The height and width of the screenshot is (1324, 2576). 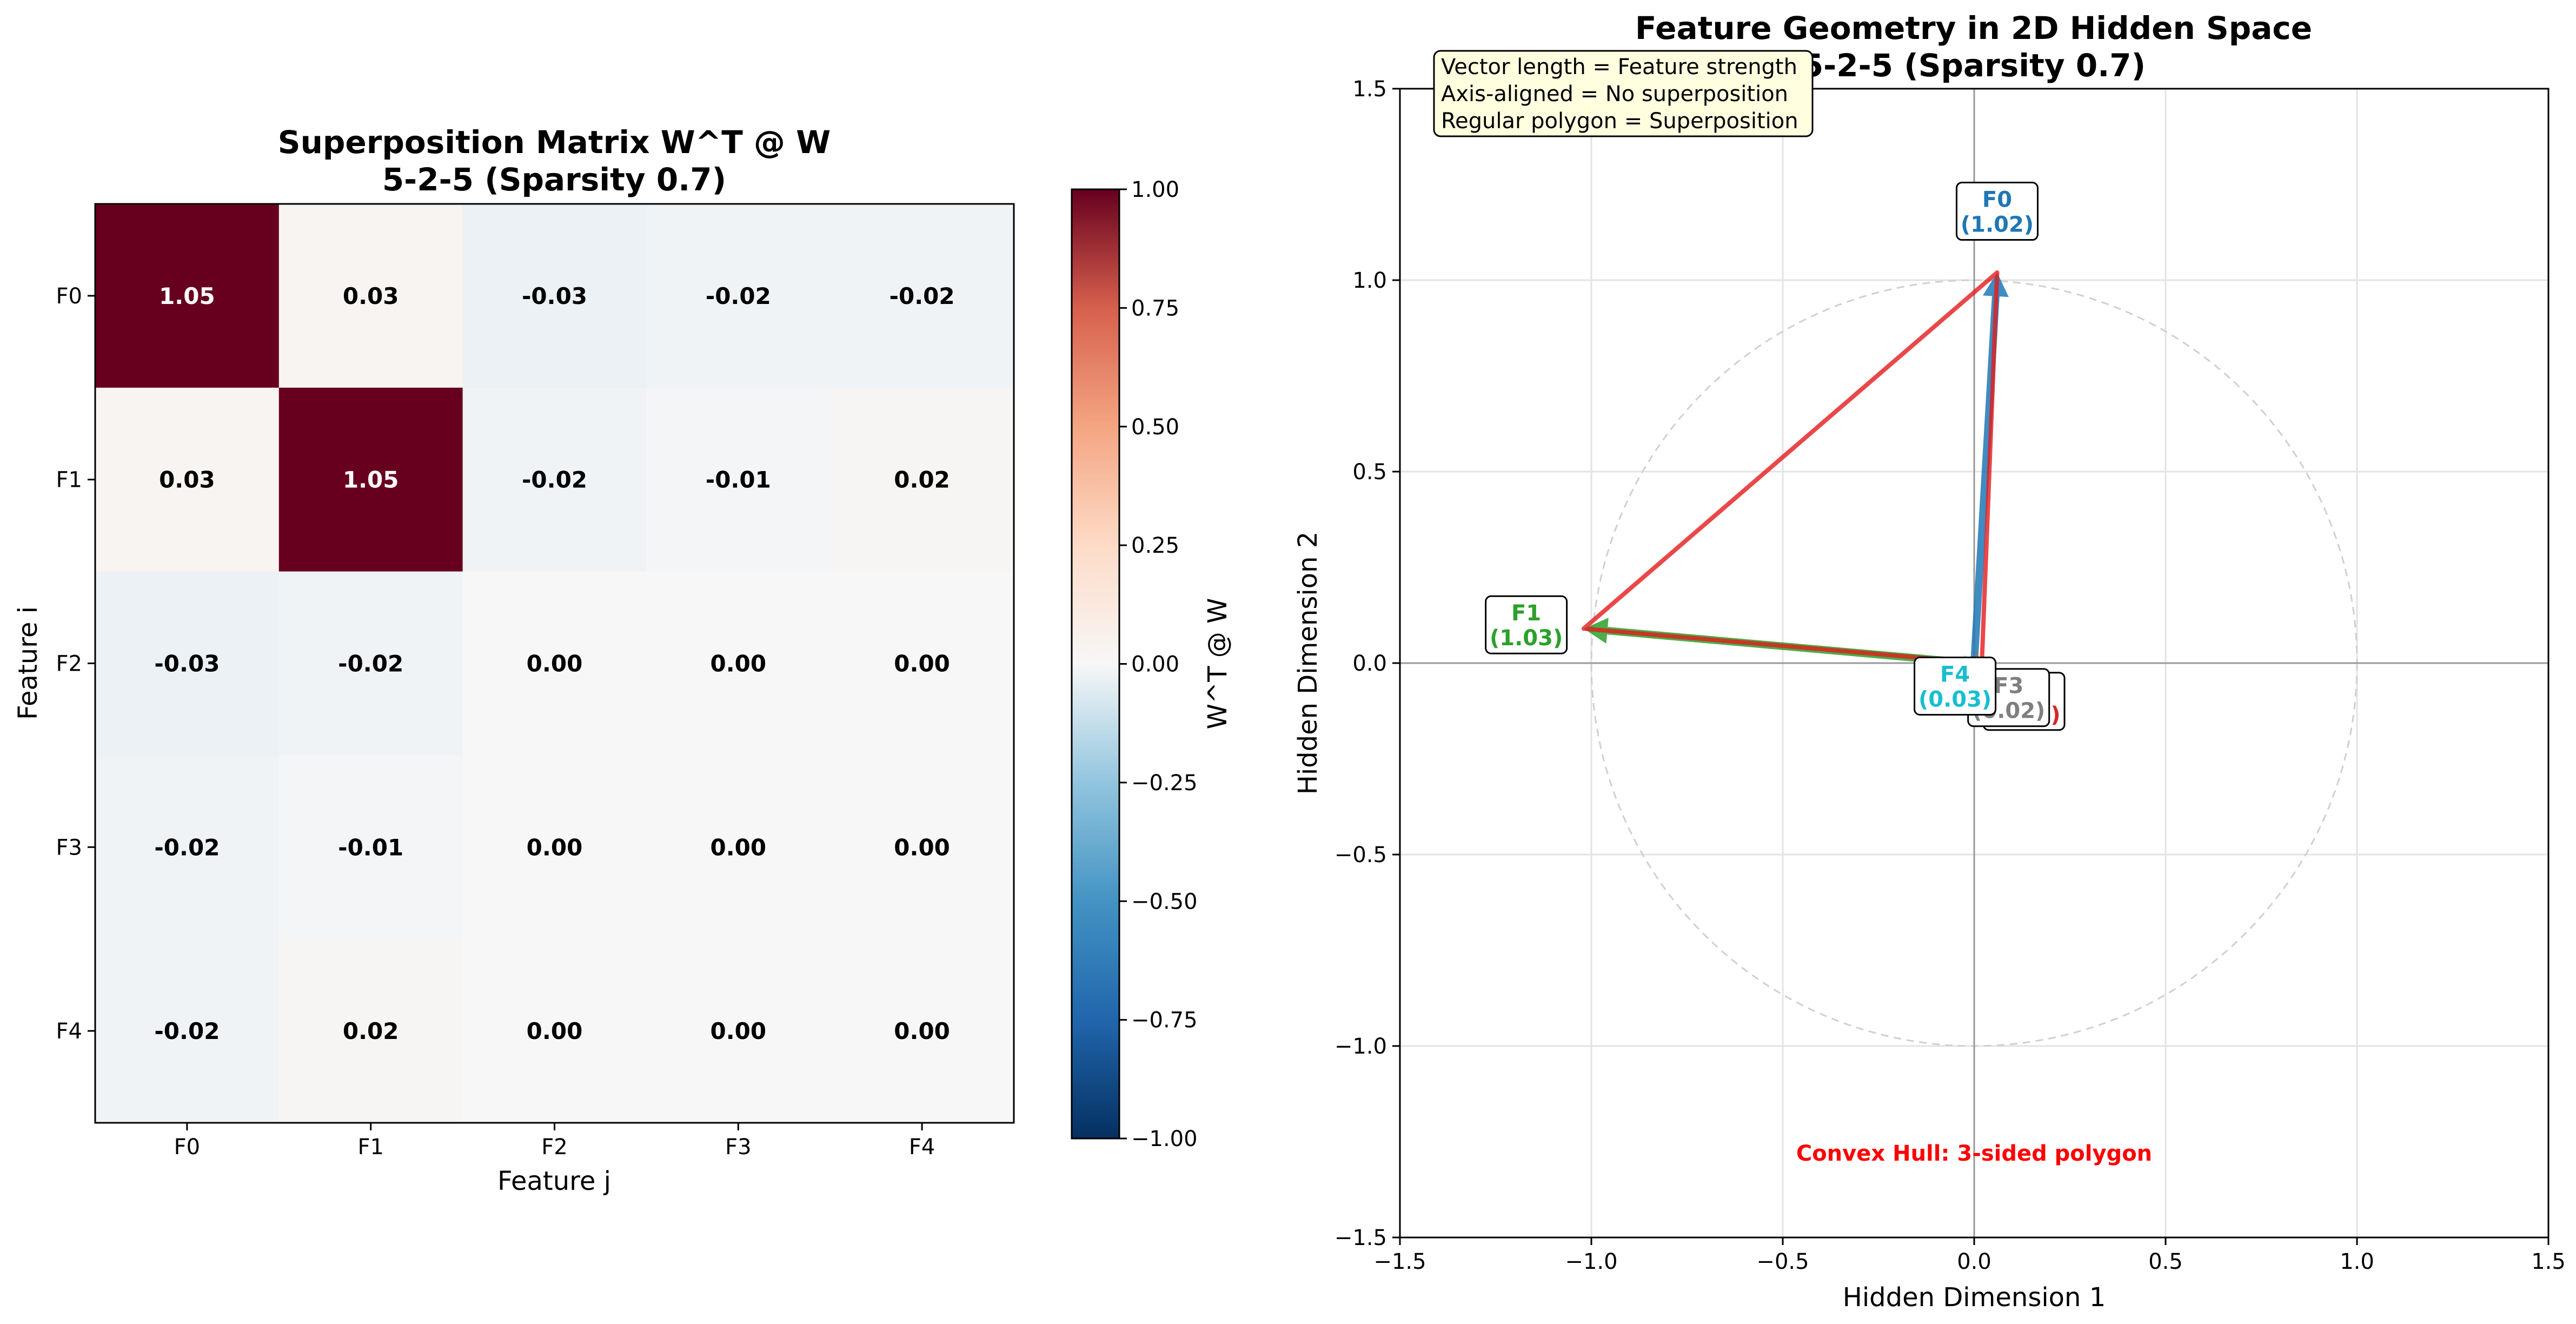 I want to click on vector-label-text: F3, so click(x=2008, y=686).